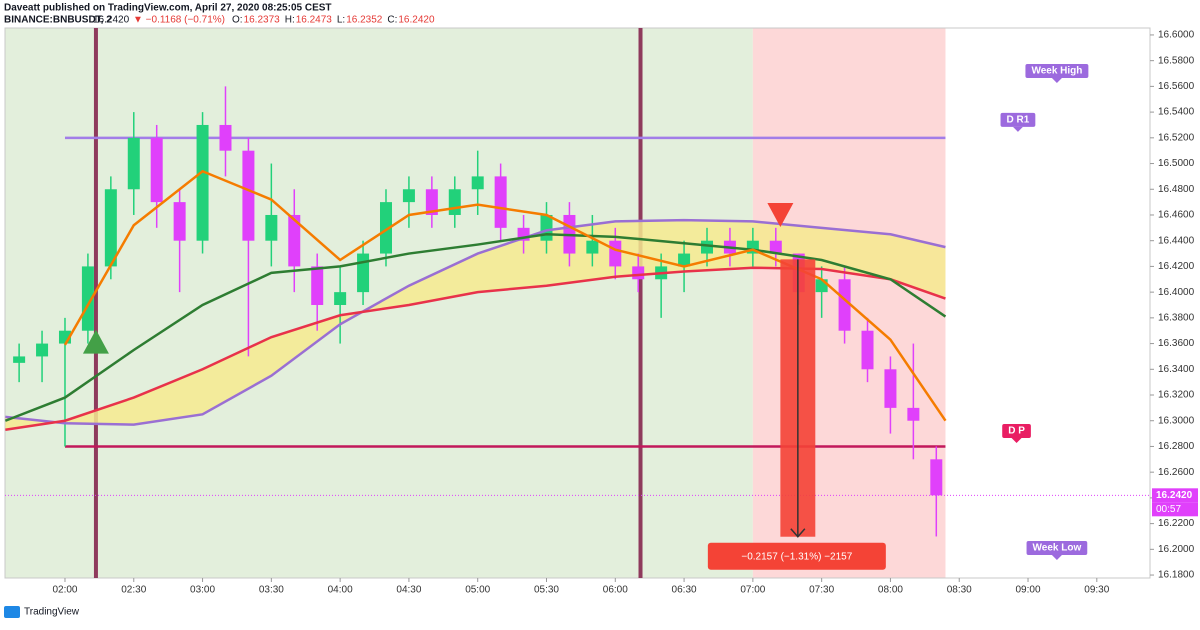 Image resolution: width=1200 pixels, height=630 pixels. I want to click on x-tick-label: 05:00, so click(477, 590).